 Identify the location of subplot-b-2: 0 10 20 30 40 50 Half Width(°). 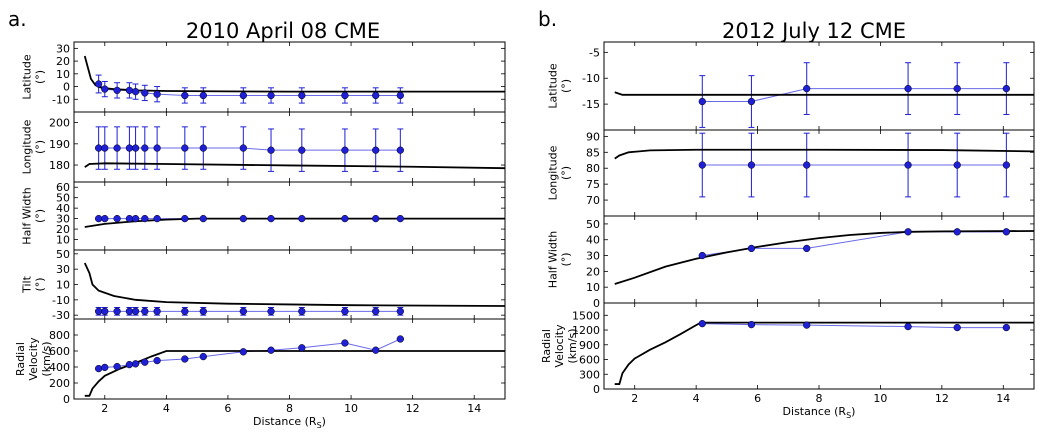
(791, 262).